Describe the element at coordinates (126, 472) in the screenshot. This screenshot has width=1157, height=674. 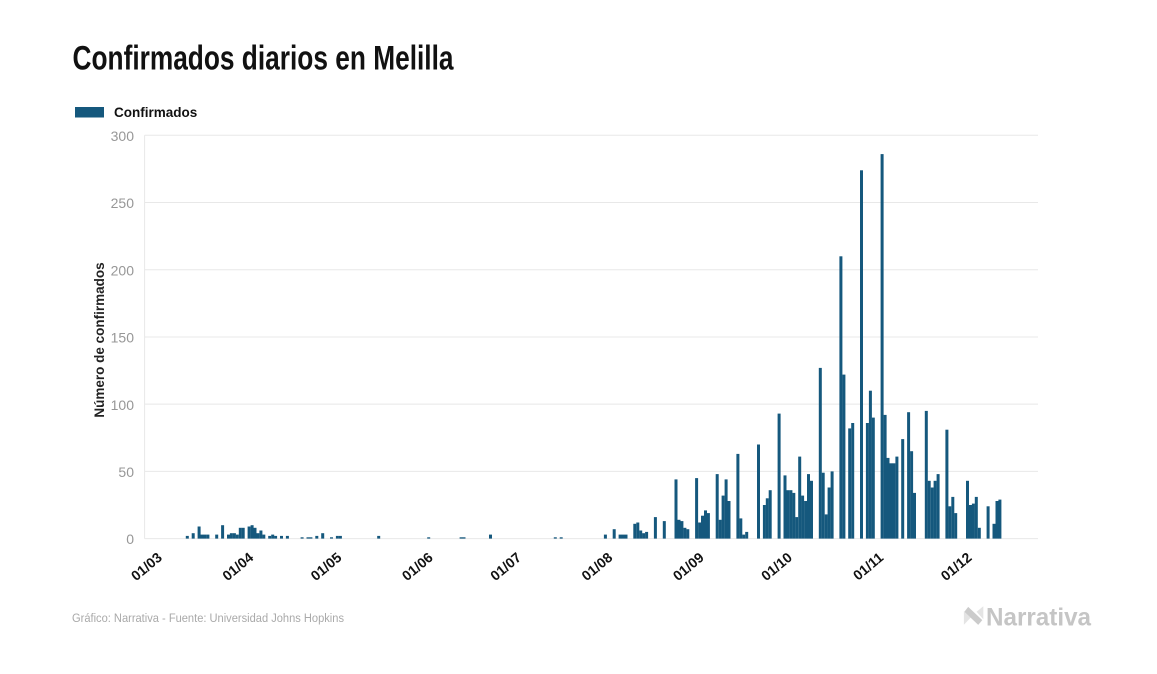
I see `svg-text: 50` at that location.